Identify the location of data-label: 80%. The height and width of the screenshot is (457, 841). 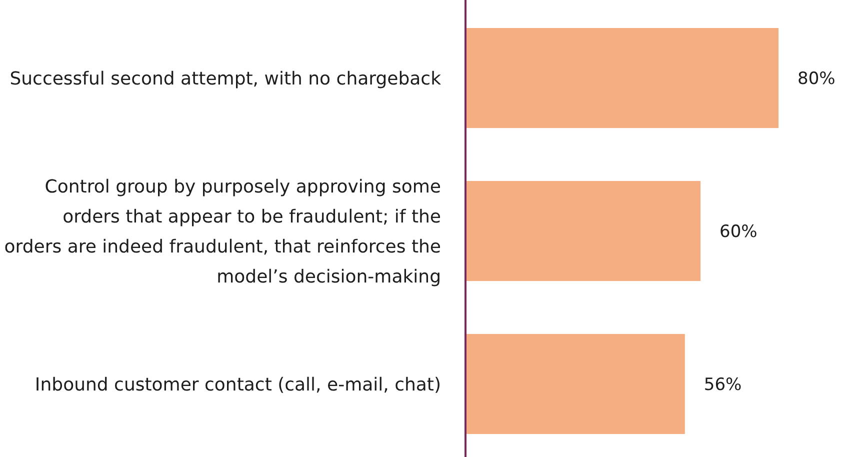
(817, 78).